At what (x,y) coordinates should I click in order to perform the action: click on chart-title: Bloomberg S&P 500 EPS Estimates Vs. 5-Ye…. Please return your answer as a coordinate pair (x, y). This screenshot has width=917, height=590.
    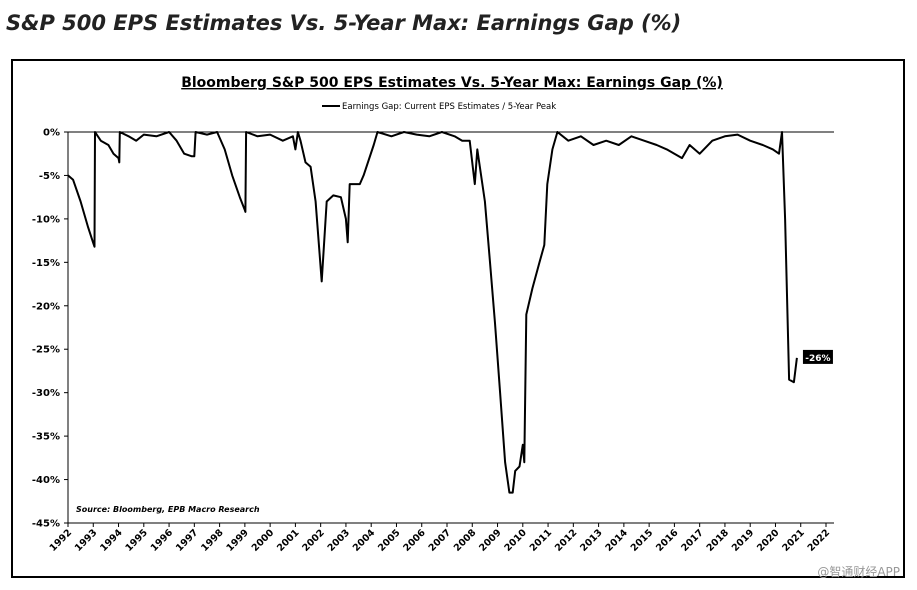
    Looking at the image, I should click on (452, 83).